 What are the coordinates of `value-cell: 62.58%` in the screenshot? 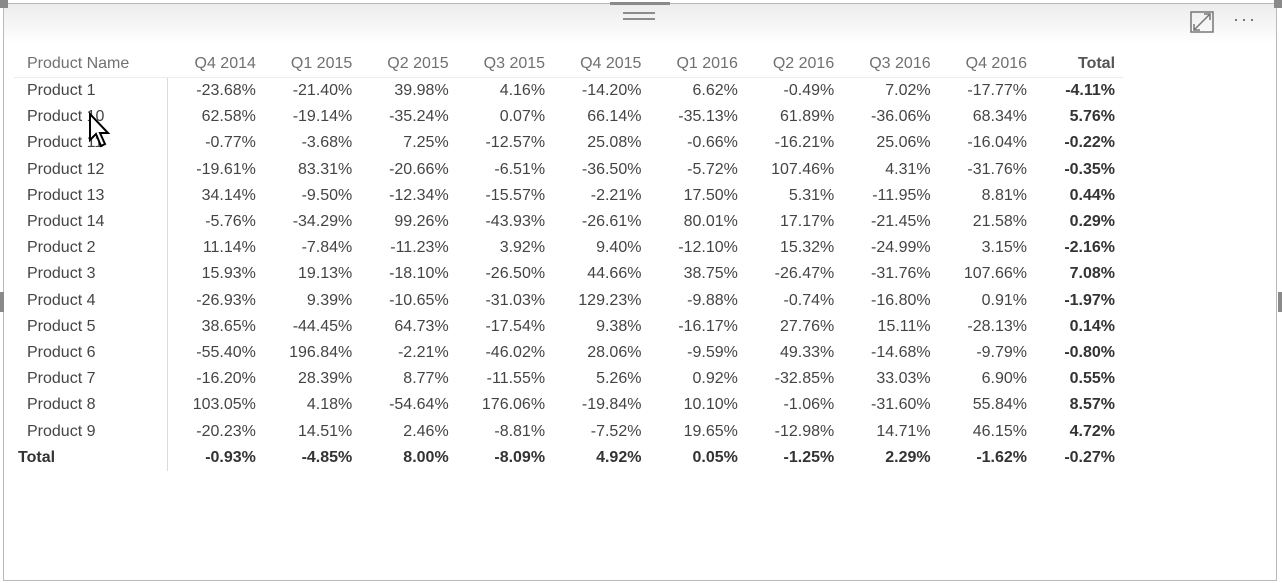 It's located at (228, 117).